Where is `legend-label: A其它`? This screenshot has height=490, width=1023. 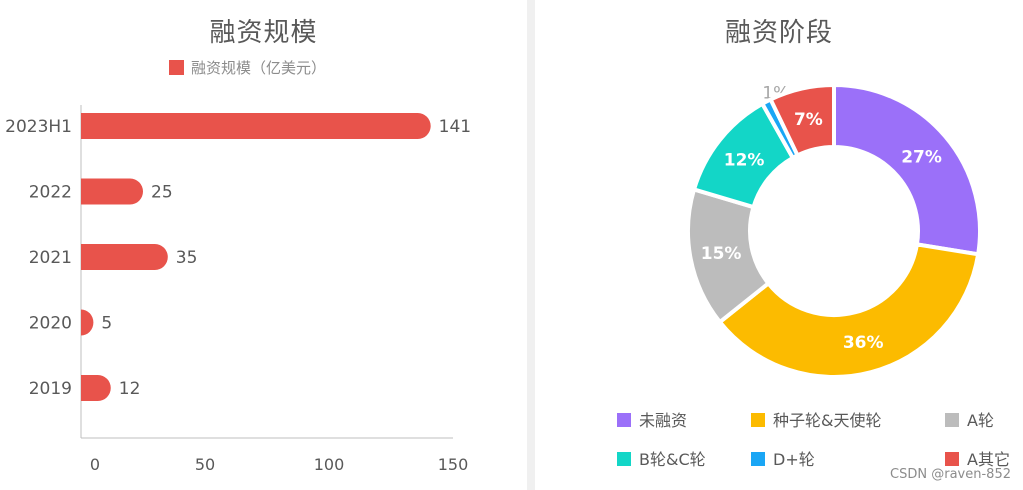 legend-label: A其它 is located at coordinates (988, 459).